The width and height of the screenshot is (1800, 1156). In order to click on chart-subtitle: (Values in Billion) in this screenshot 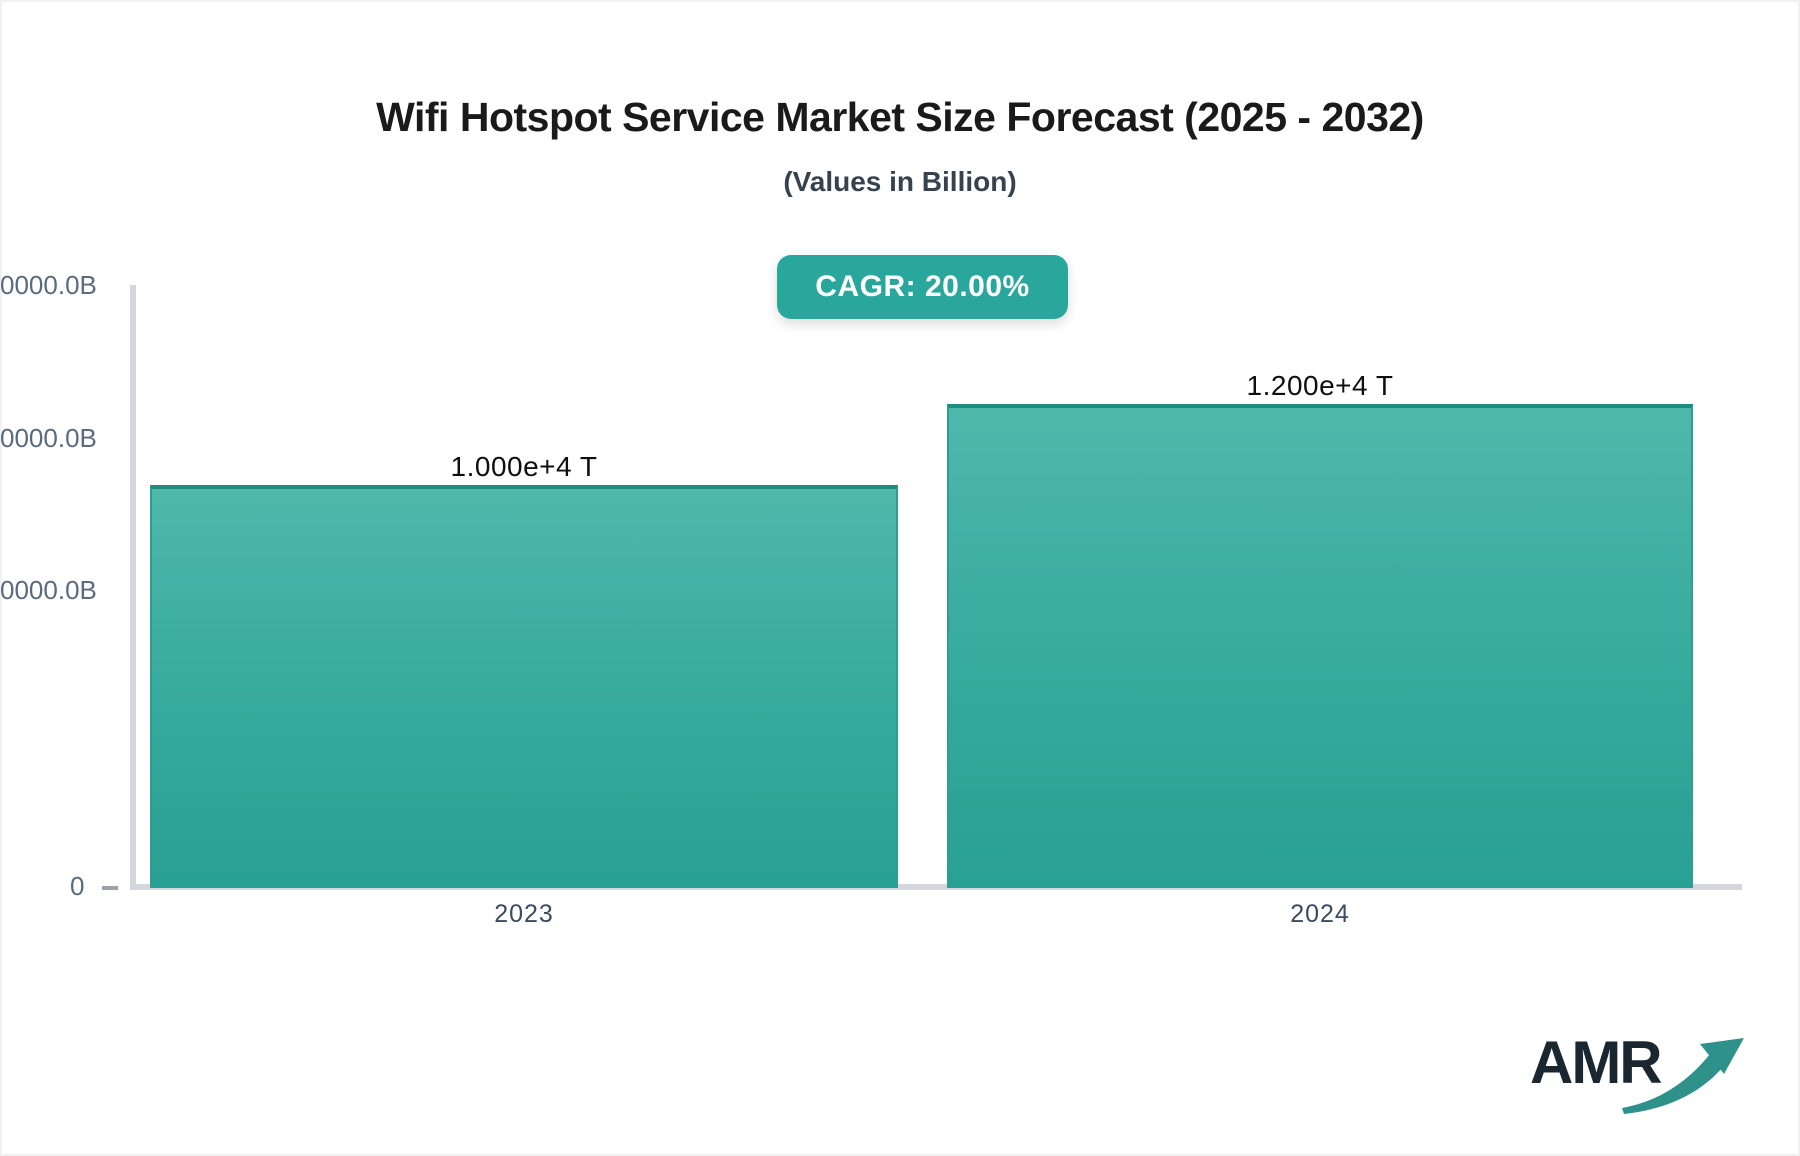, I will do `click(900, 181)`.